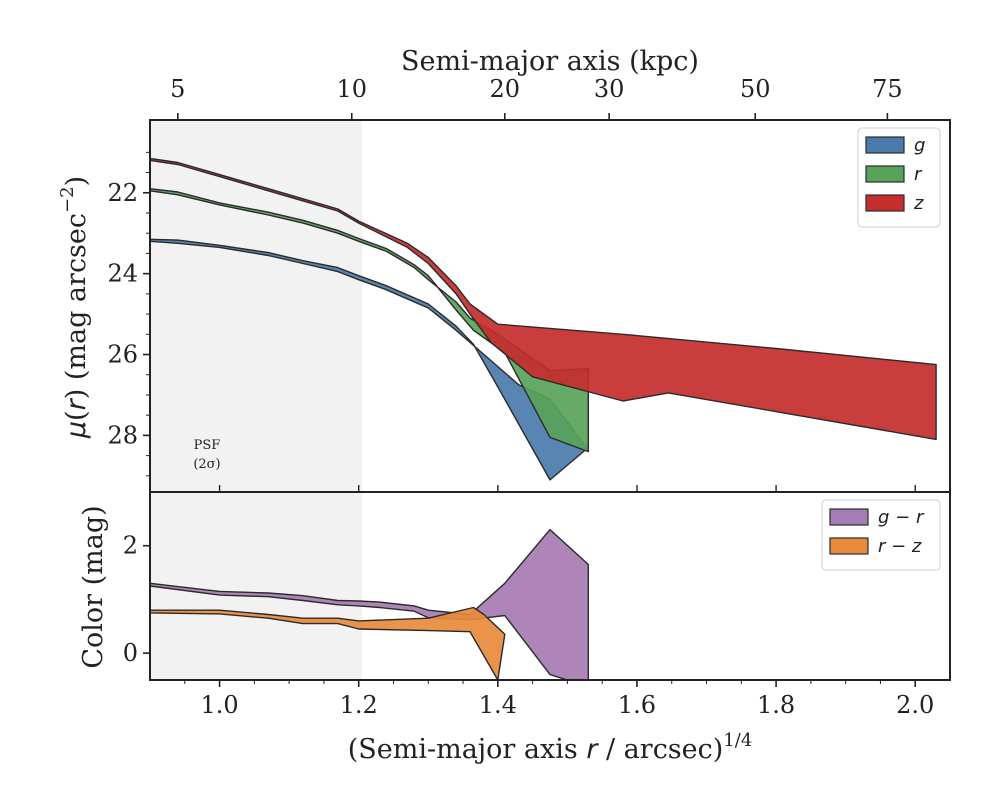 Image resolution: width=1000 pixels, height=800 pixels. What do you see at coordinates (849, 546) in the screenshot?
I see `legend-swatch-r-z` at bounding box center [849, 546].